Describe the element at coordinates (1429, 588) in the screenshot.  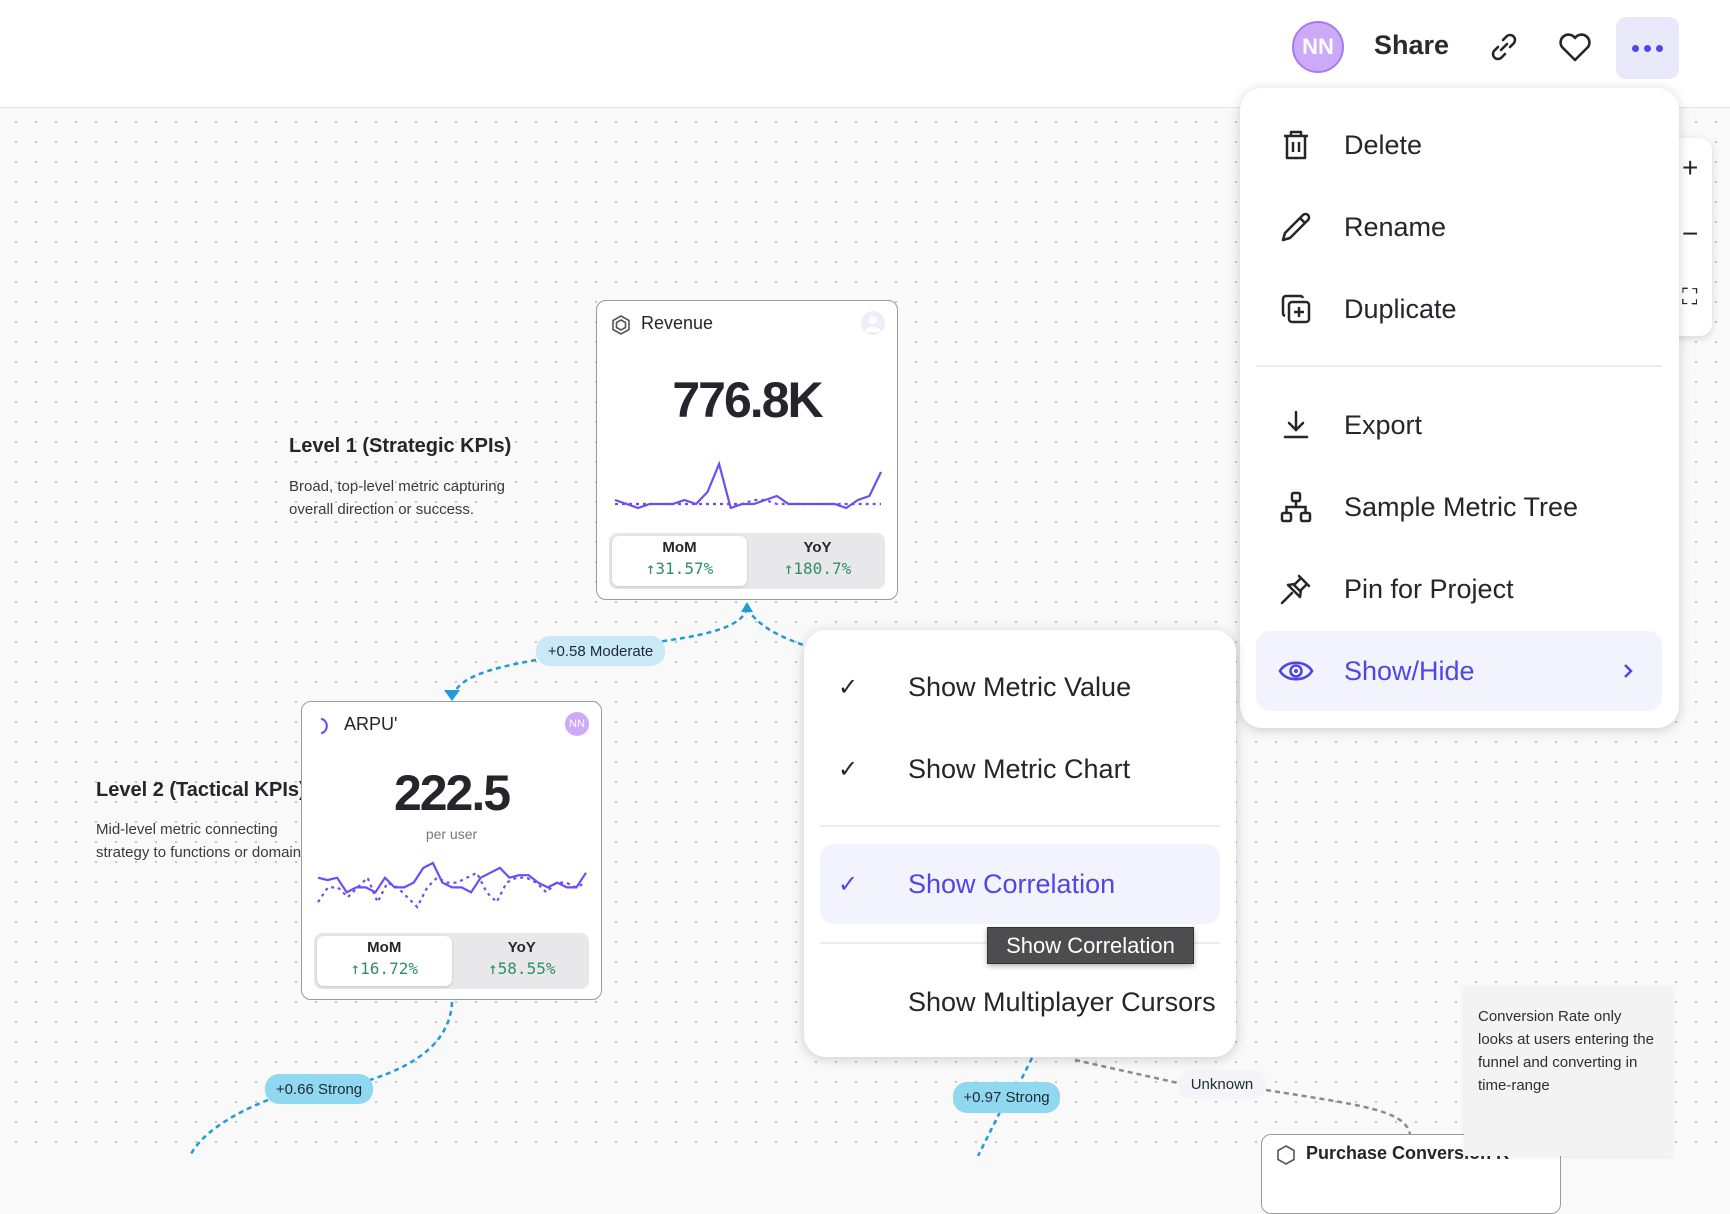
I see `menu-item-label: Pin for Project` at that location.